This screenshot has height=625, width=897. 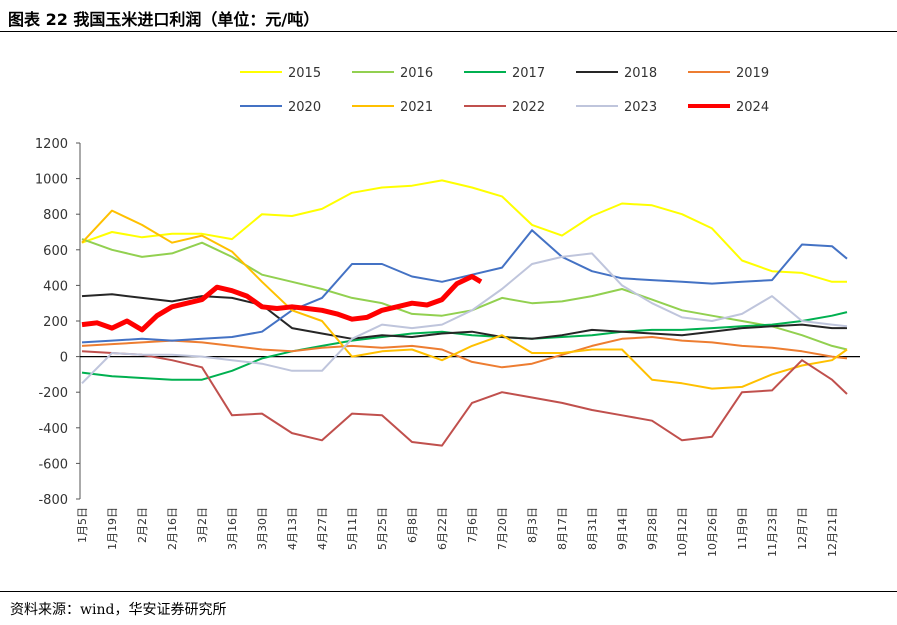 What do you see at coordinates (51, 144) in the screenshot?
I see `y-tick-label: 1200` at bounding box center [51, 144].